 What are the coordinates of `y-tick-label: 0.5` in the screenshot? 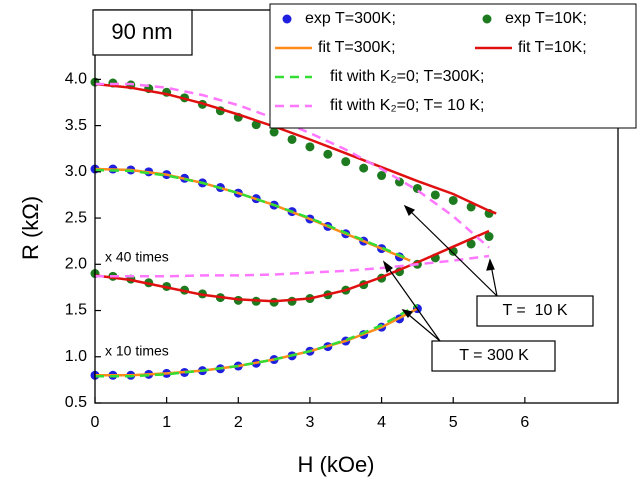 It's located at (76, 402).